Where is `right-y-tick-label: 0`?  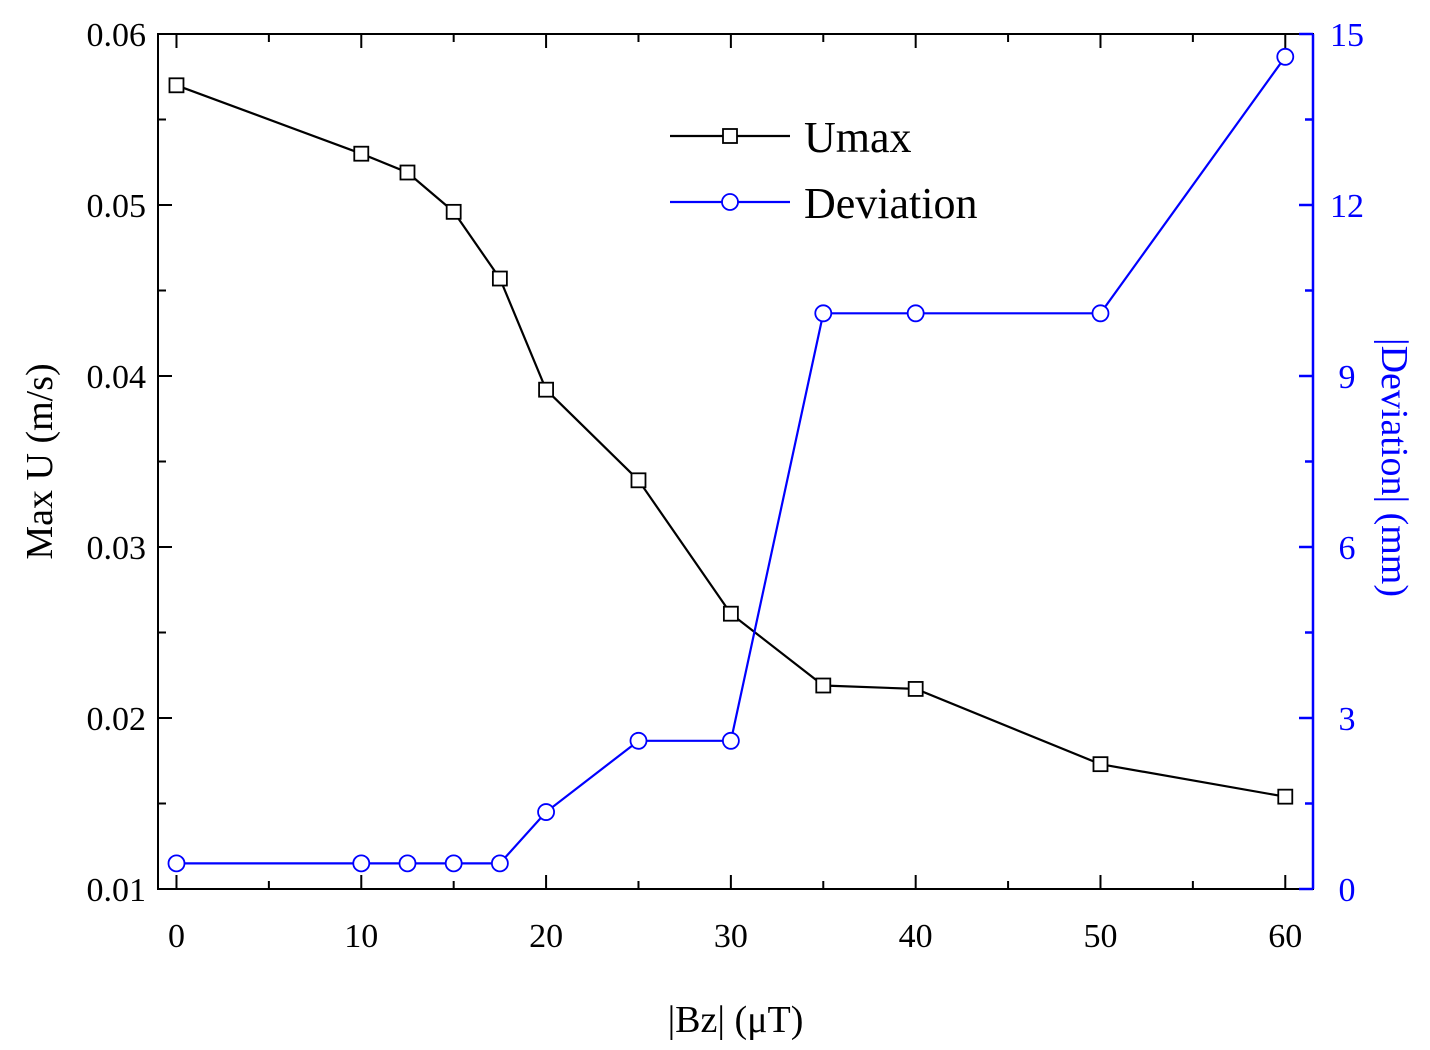 right-y-tick-label: 0 is located at coordinates (1347, 890).